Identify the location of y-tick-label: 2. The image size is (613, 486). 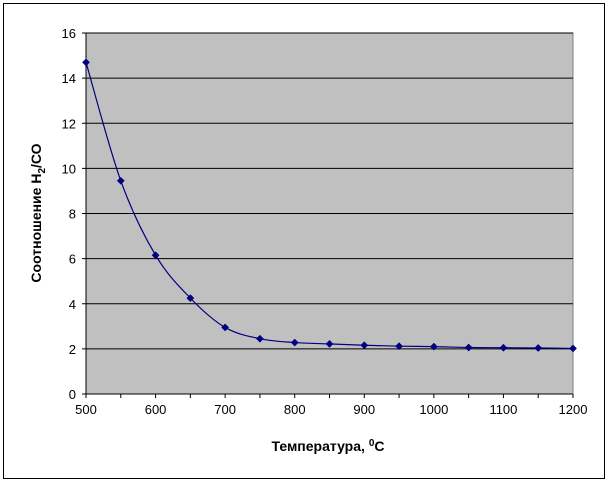
(72, 349).